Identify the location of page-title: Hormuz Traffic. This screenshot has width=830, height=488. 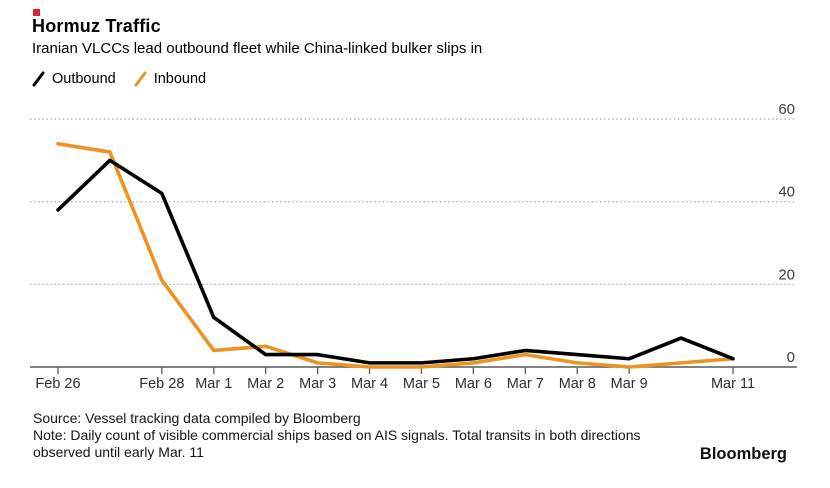
(96, 26).